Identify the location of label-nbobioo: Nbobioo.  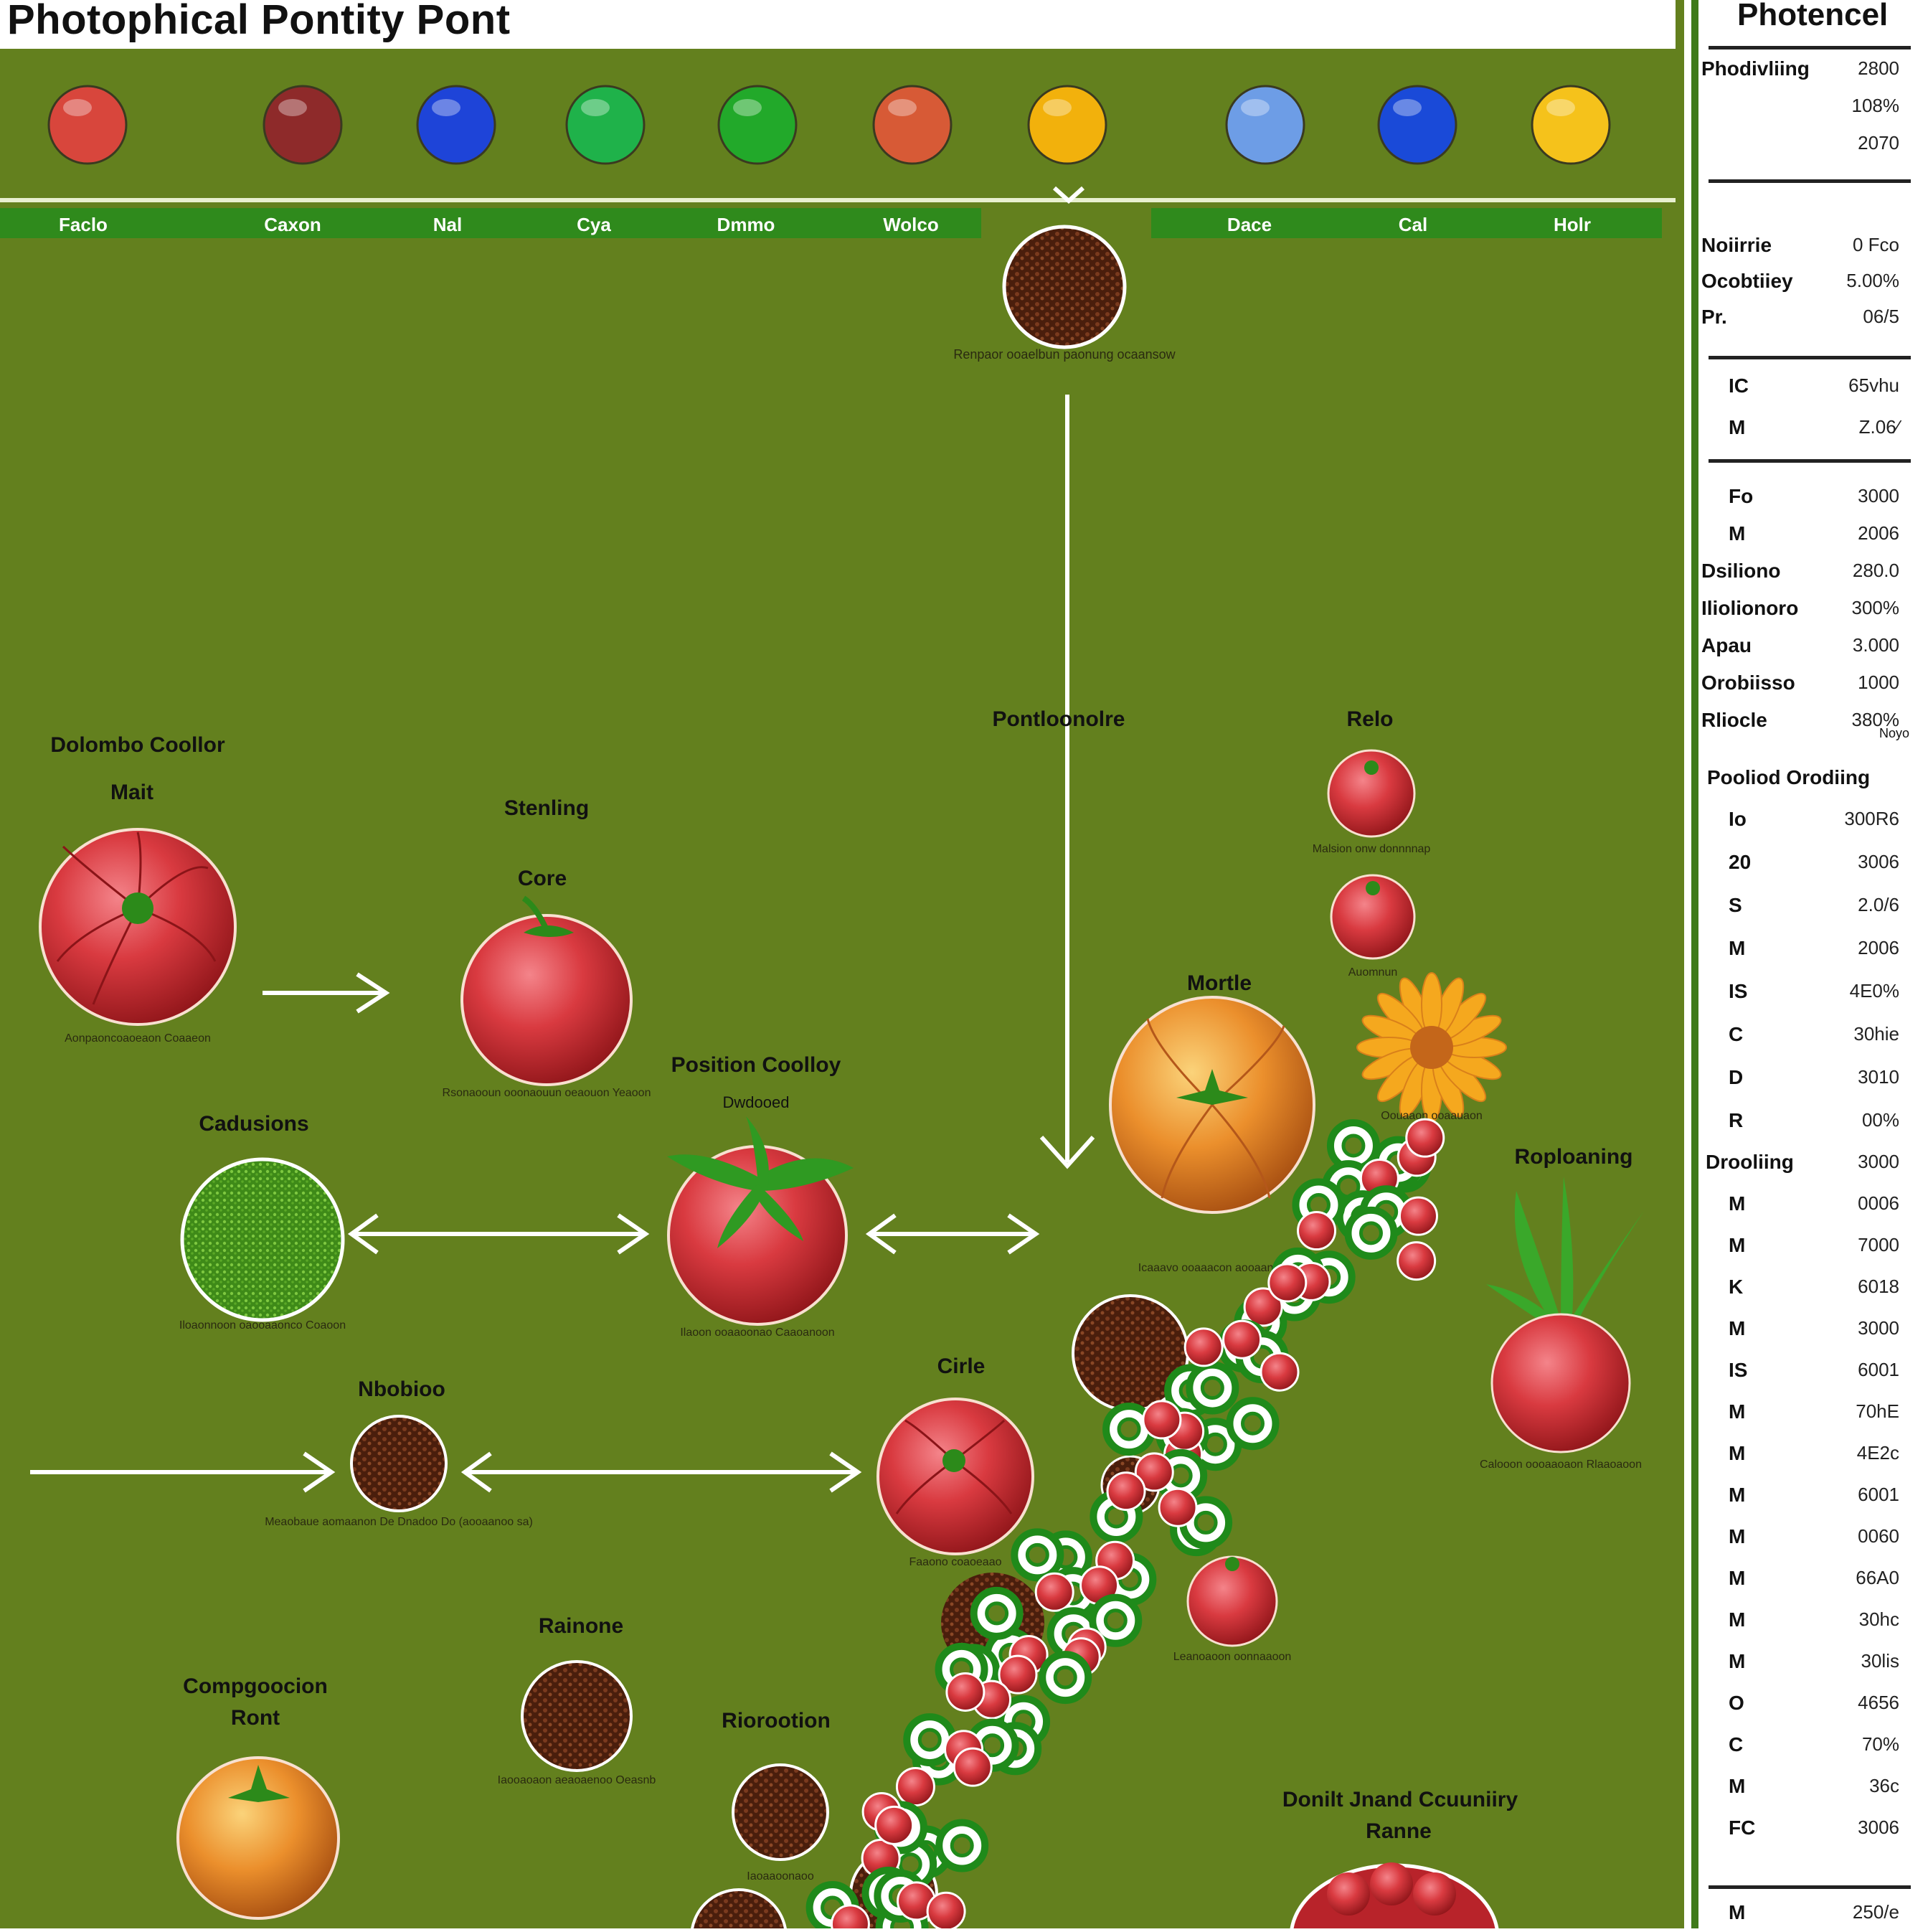
(401, 1389).